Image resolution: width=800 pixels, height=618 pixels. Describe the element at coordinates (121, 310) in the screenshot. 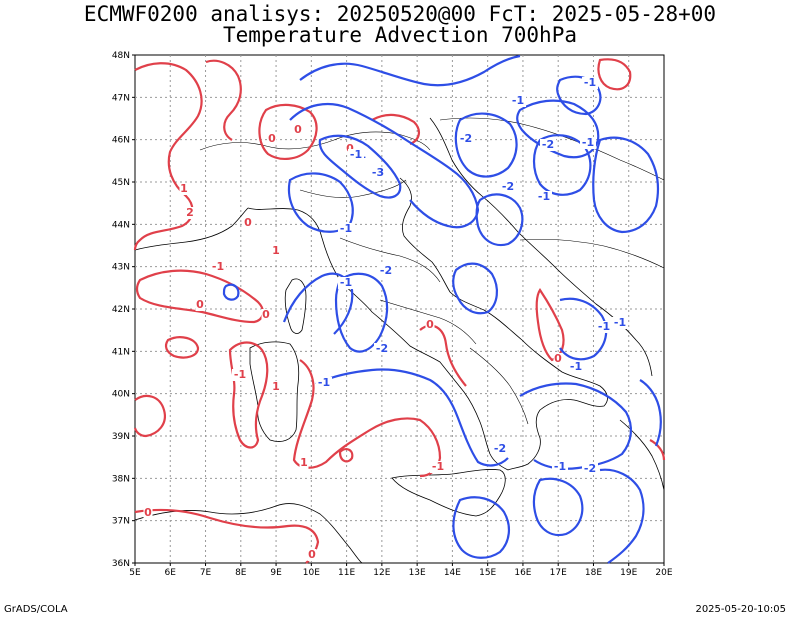

I see `lat-label: 42N` at that location.